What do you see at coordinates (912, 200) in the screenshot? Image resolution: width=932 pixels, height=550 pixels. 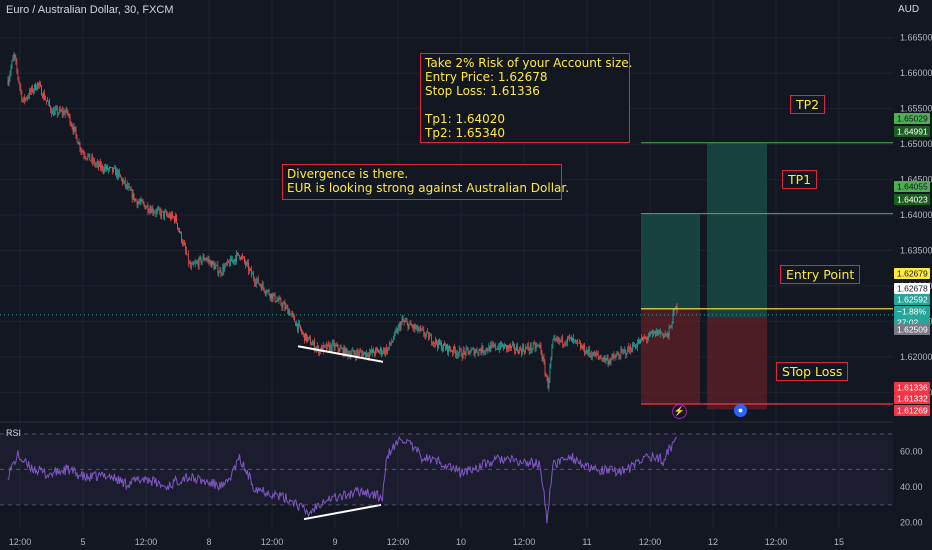 I see `price-label-text: 1.64023` at bounding box center [912, 200].